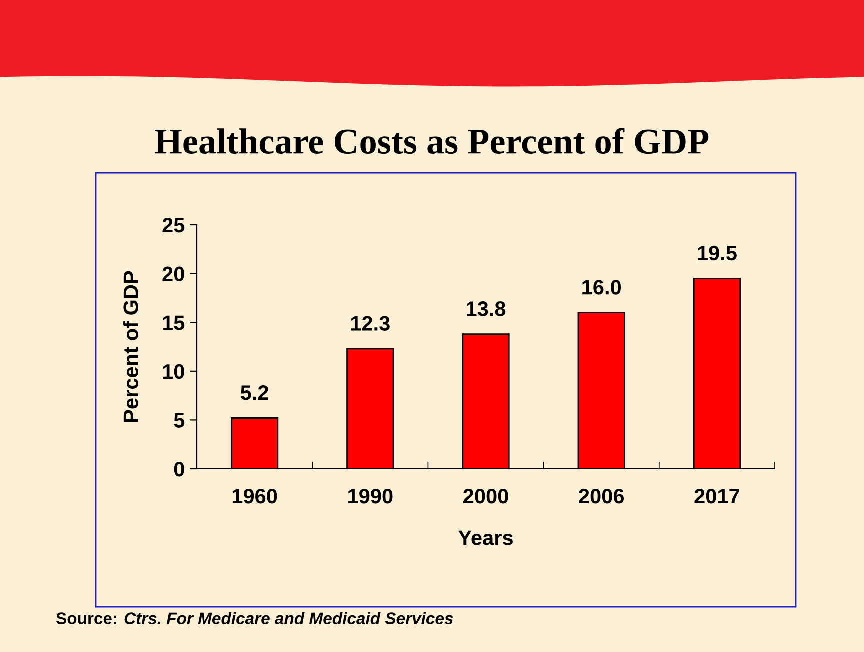  I want to click on x-tick-label: 2017, so click(717, 496).